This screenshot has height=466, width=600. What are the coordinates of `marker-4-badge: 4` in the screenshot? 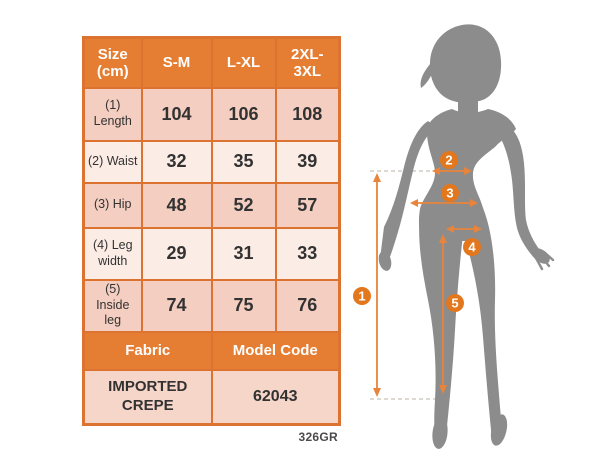 It's located at (472, 247).